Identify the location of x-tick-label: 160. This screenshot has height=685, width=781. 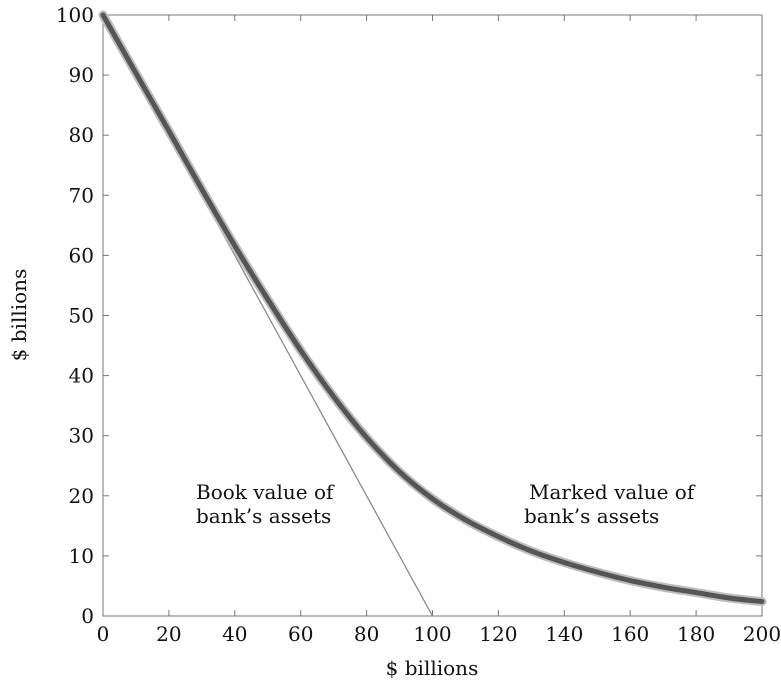
(630, 634).